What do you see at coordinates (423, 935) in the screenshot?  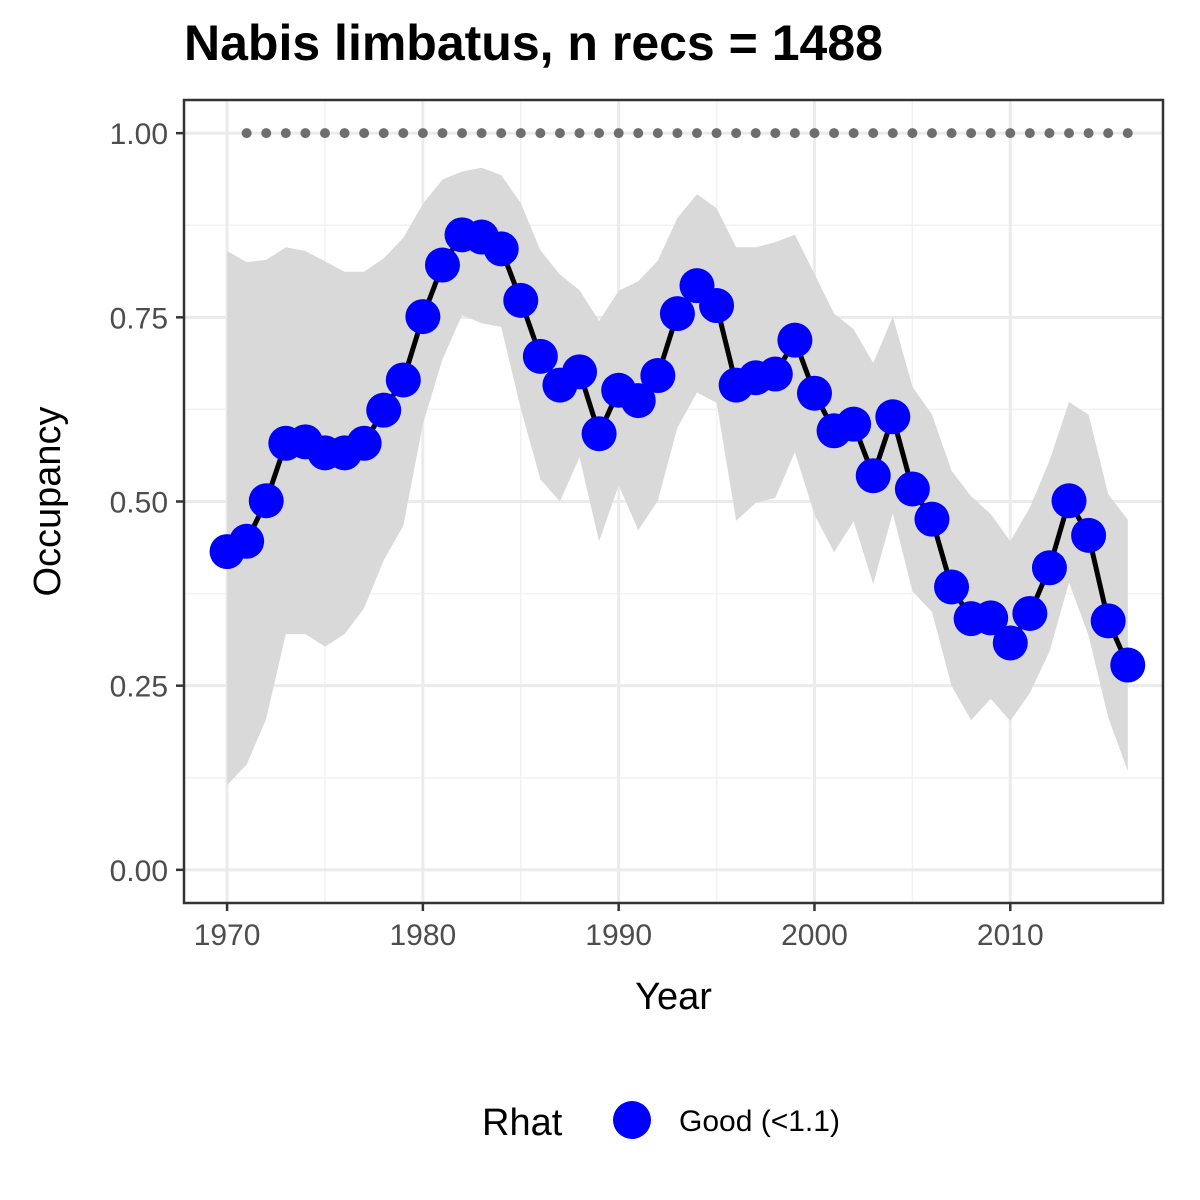 I see `x-tick-label: 1980` at bounding box center [423, 935].